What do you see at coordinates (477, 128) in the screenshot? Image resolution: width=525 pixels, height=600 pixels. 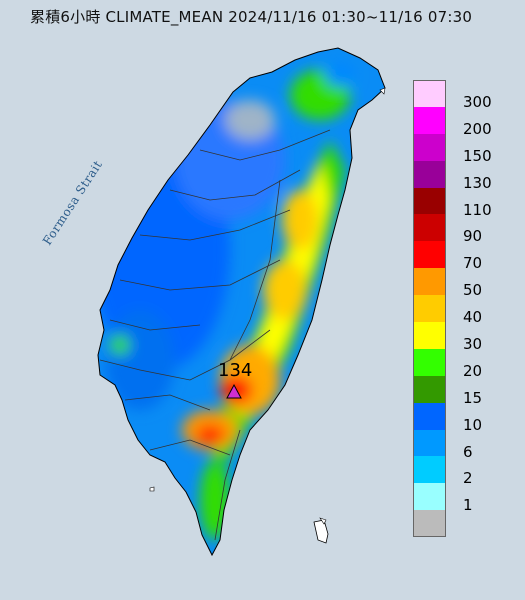 I see `legend-label: 200` at bounding box center [477, 128].